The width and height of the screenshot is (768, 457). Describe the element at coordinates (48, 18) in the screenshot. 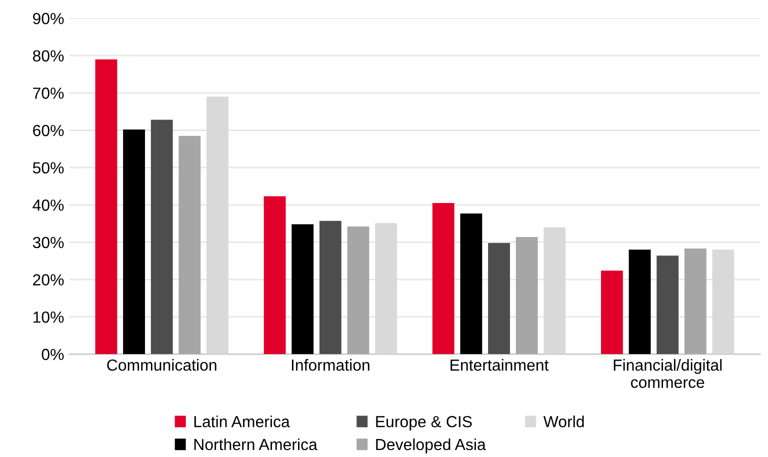

I see `y-tick-label: 90%` at that location.